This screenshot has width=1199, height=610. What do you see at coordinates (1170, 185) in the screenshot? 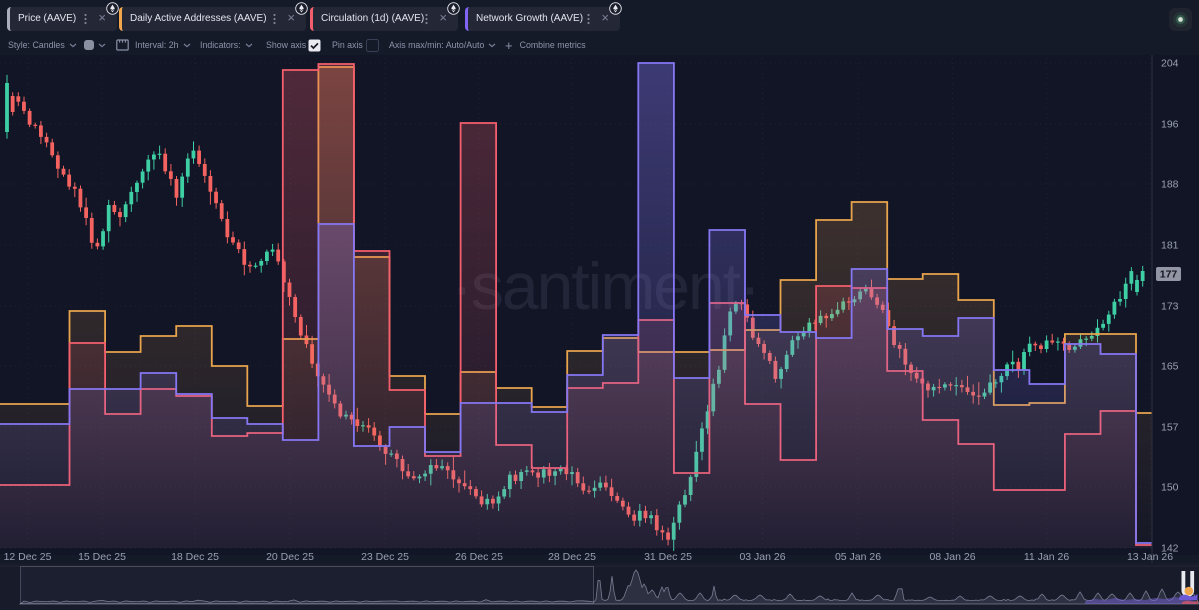
I see `svg-text: 188` at bounding box center [1170, 185].